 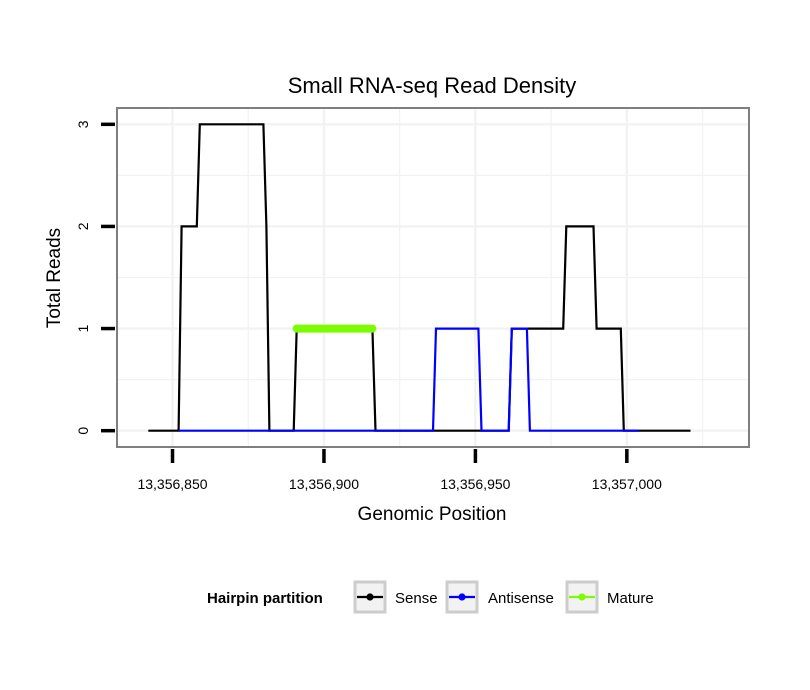 I want to click on y-axis-title: Total Reads, so click(x=54, y=278).